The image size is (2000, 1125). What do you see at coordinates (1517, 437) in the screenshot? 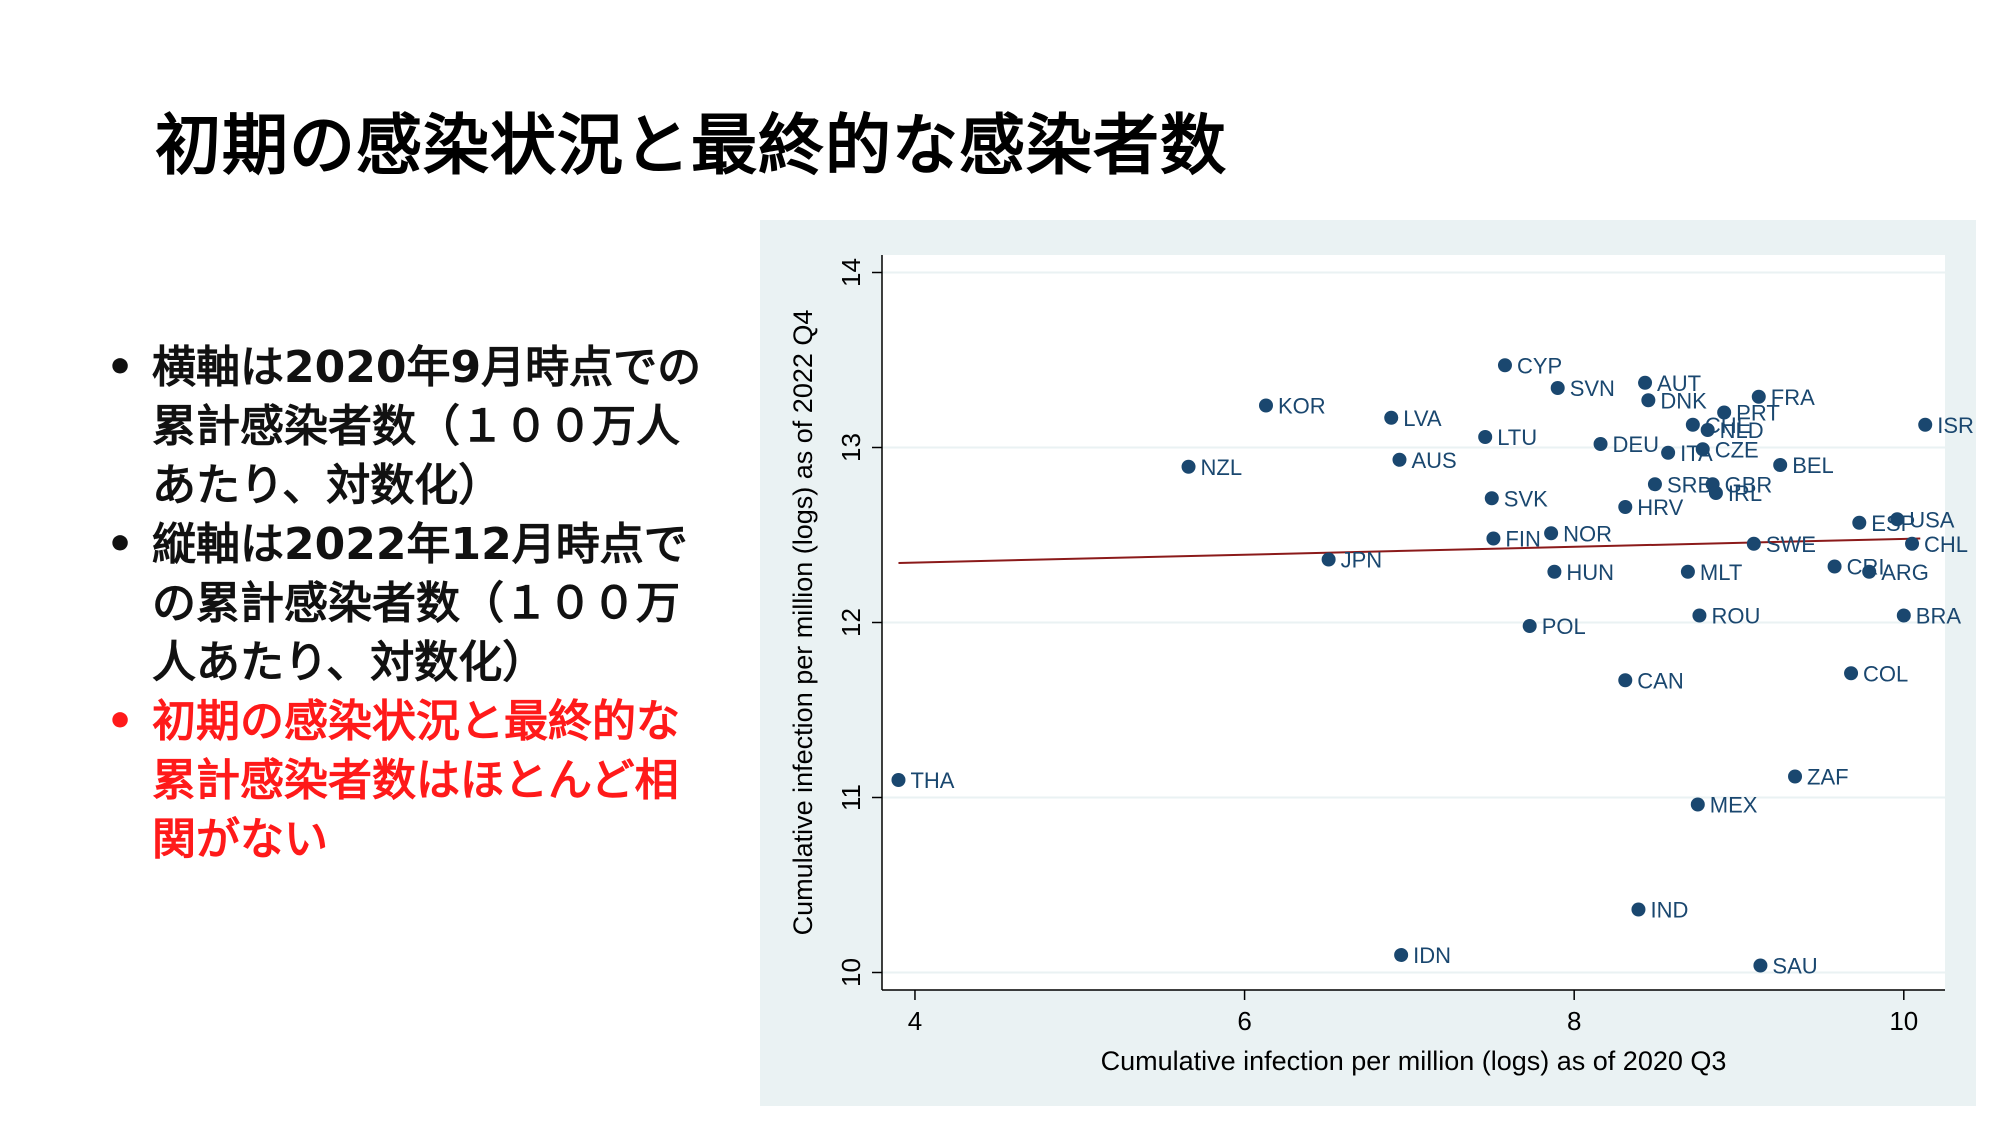
I see `point-label: LTU` at bounding box center [1517, 437].